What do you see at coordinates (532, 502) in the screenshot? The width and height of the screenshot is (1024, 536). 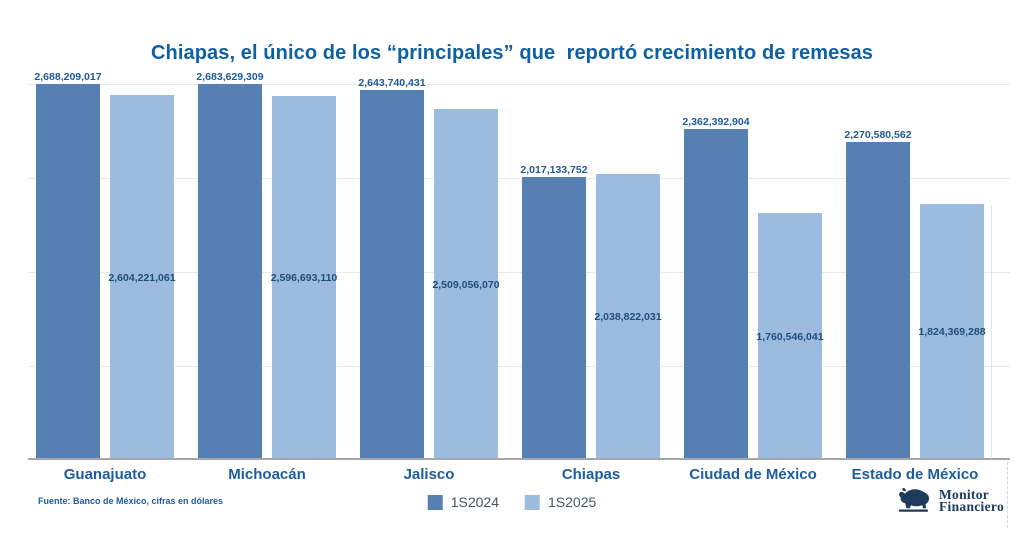 I see `legend-swatch-1s2025` at bounding box center [532, 502].